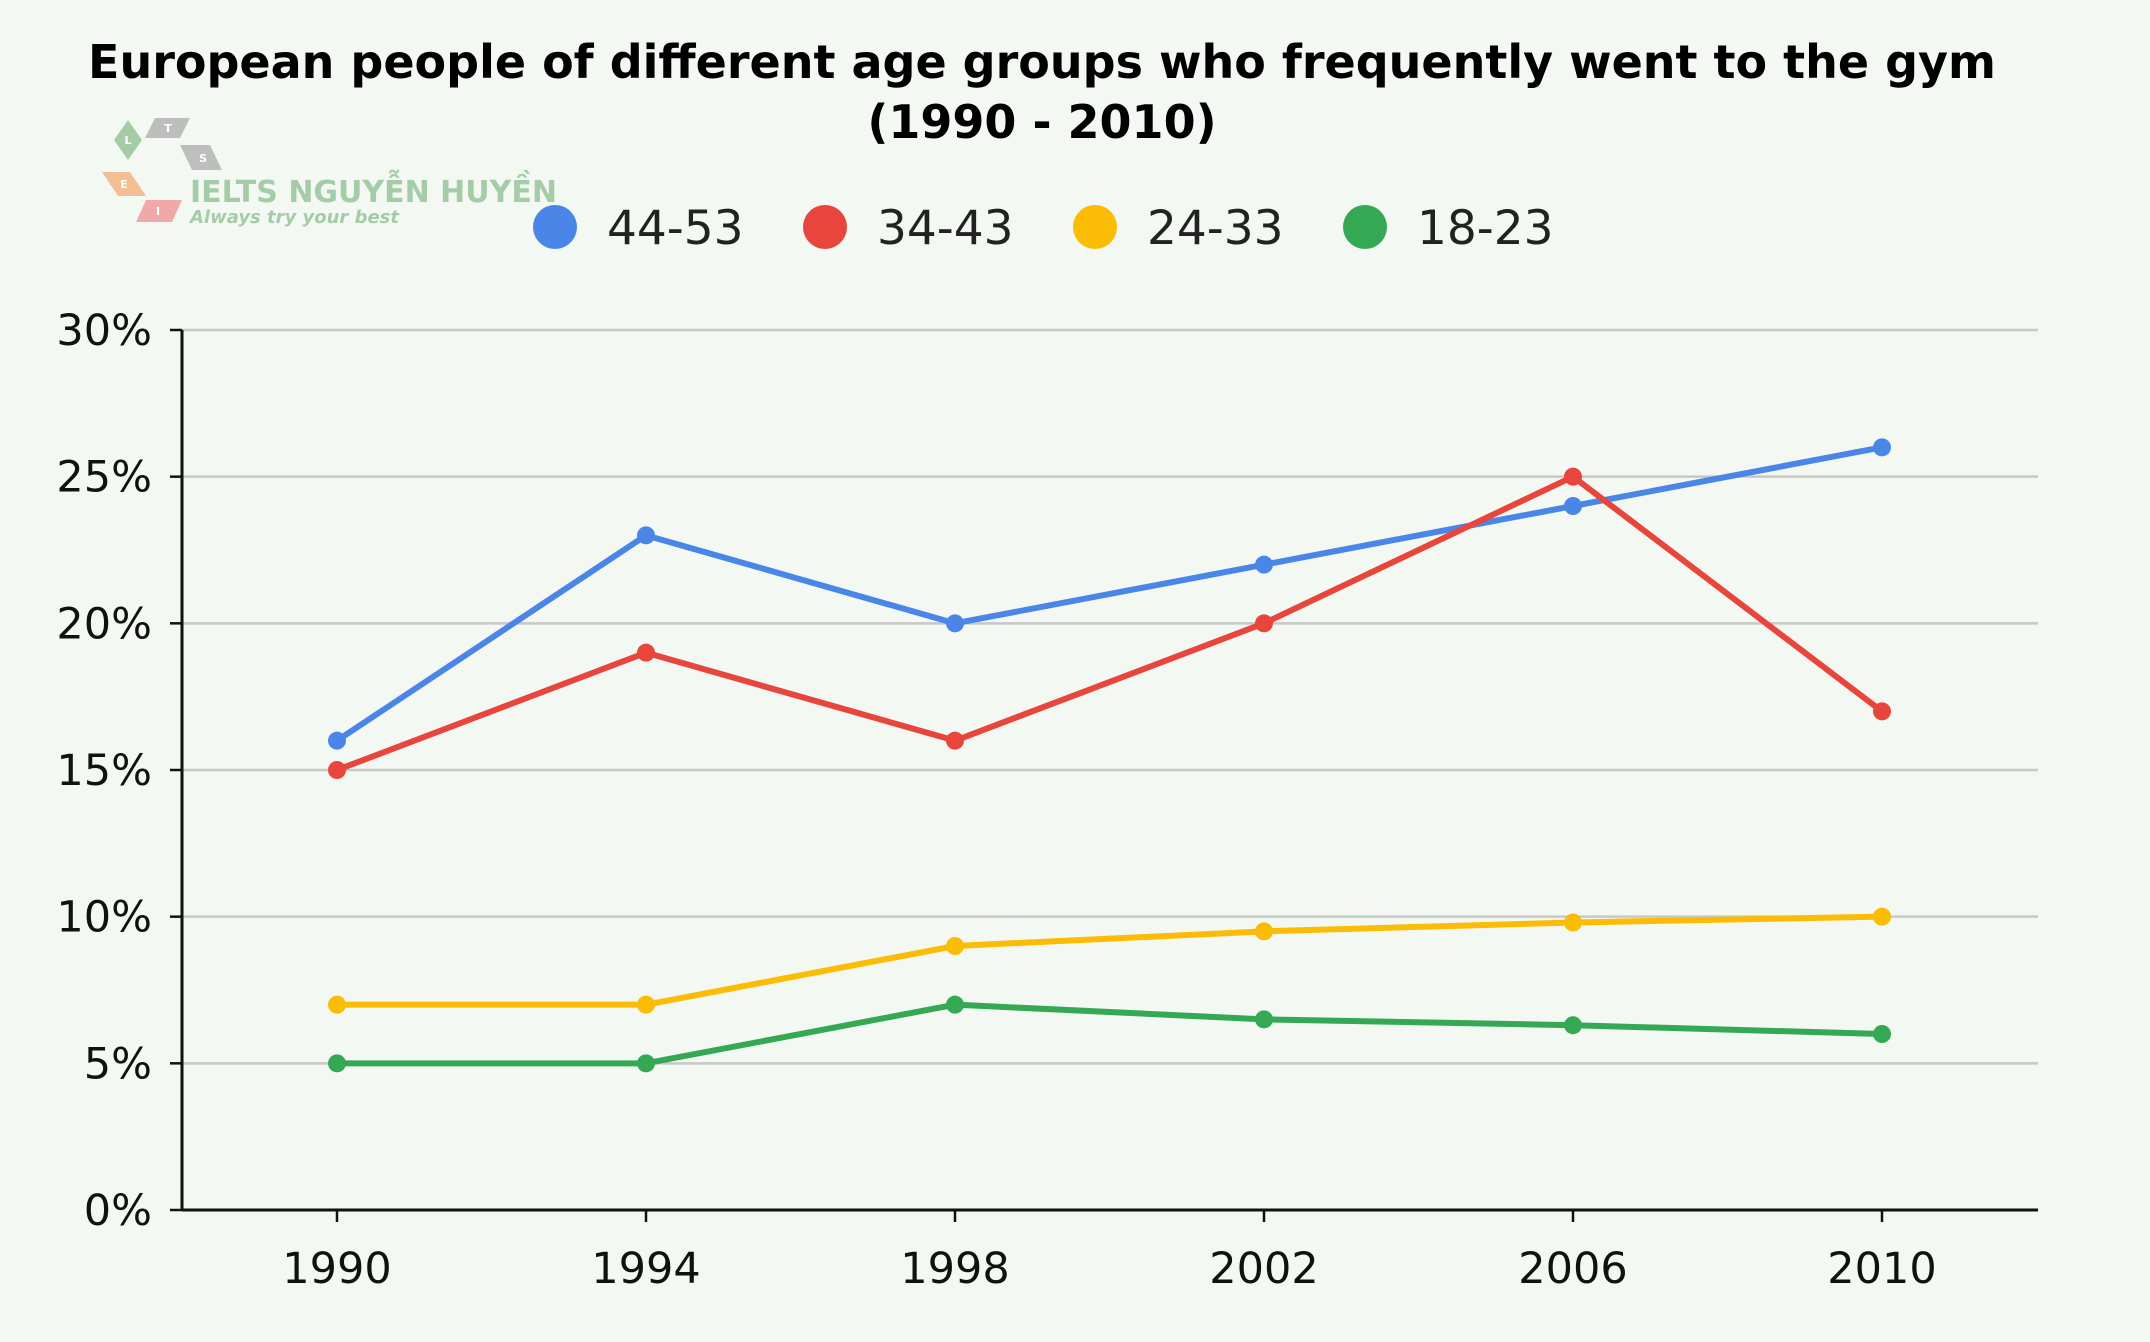 Image resolution: width=2150 pixels, height=1342 pixels. Describe the element at coordinates (1215, 228) in the screenshot. I see `legend-label-24-33: 24-33` at that location.